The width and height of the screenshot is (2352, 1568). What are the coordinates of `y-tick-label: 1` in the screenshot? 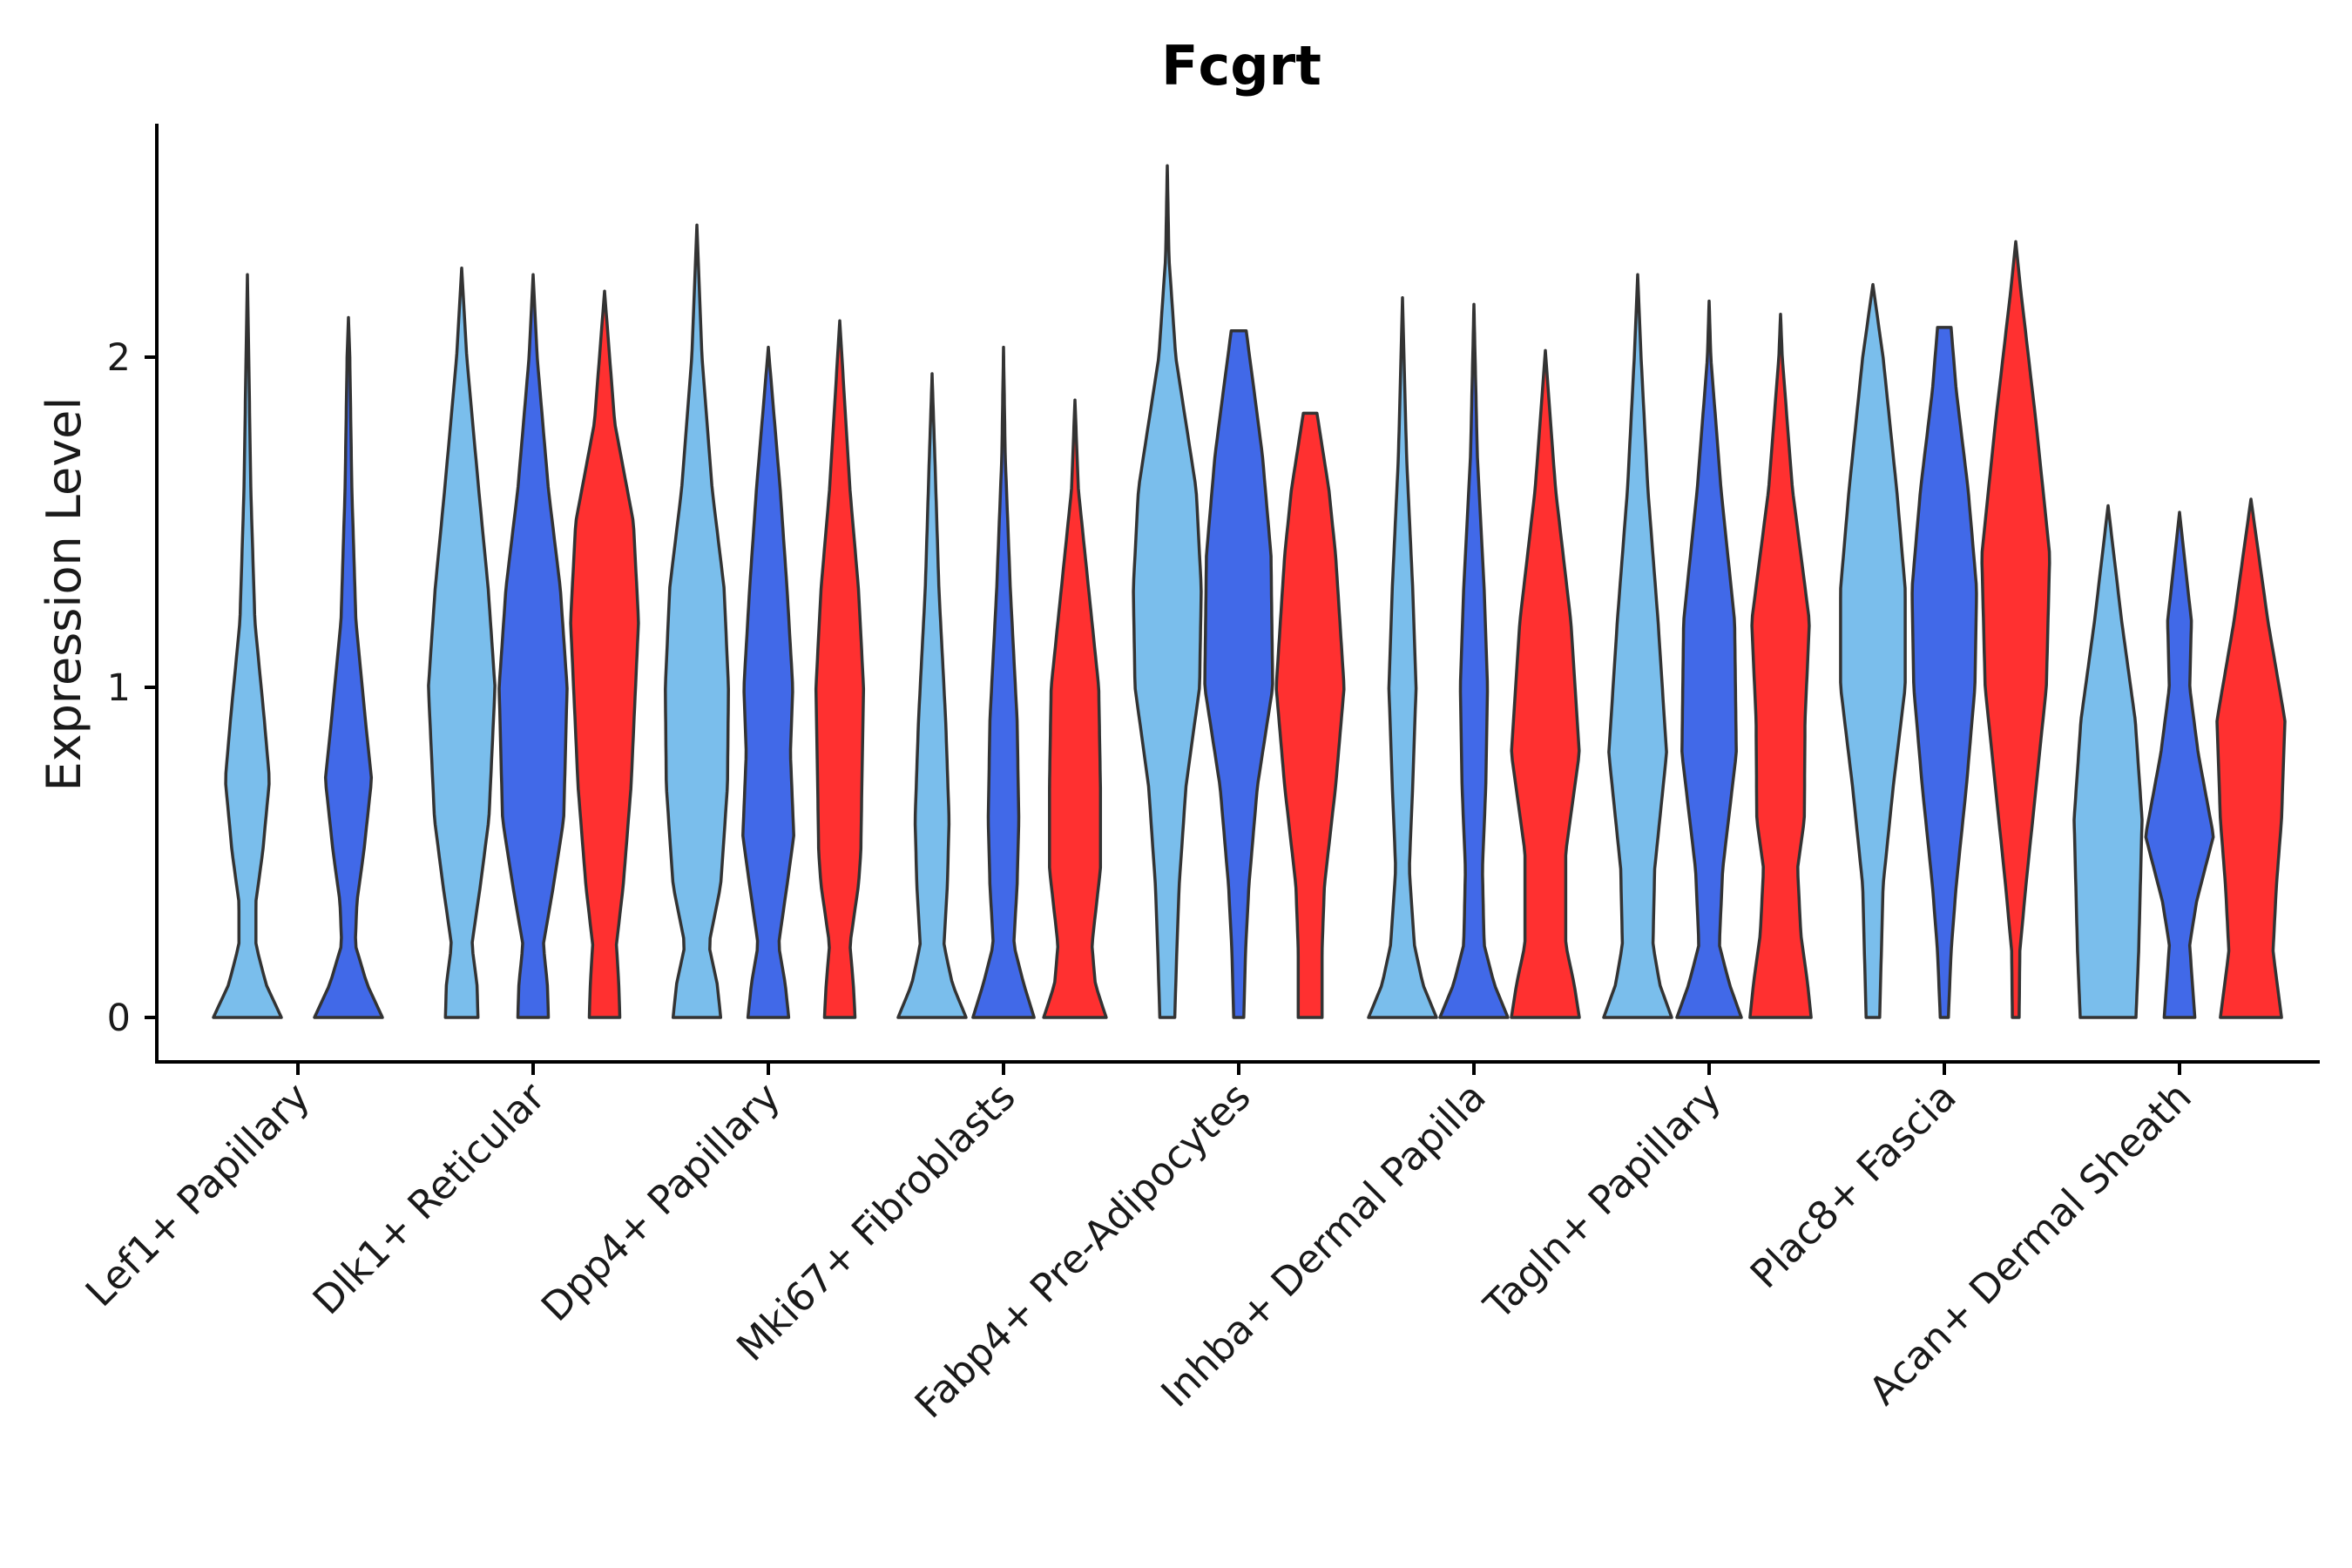 It's located at (119, 688).